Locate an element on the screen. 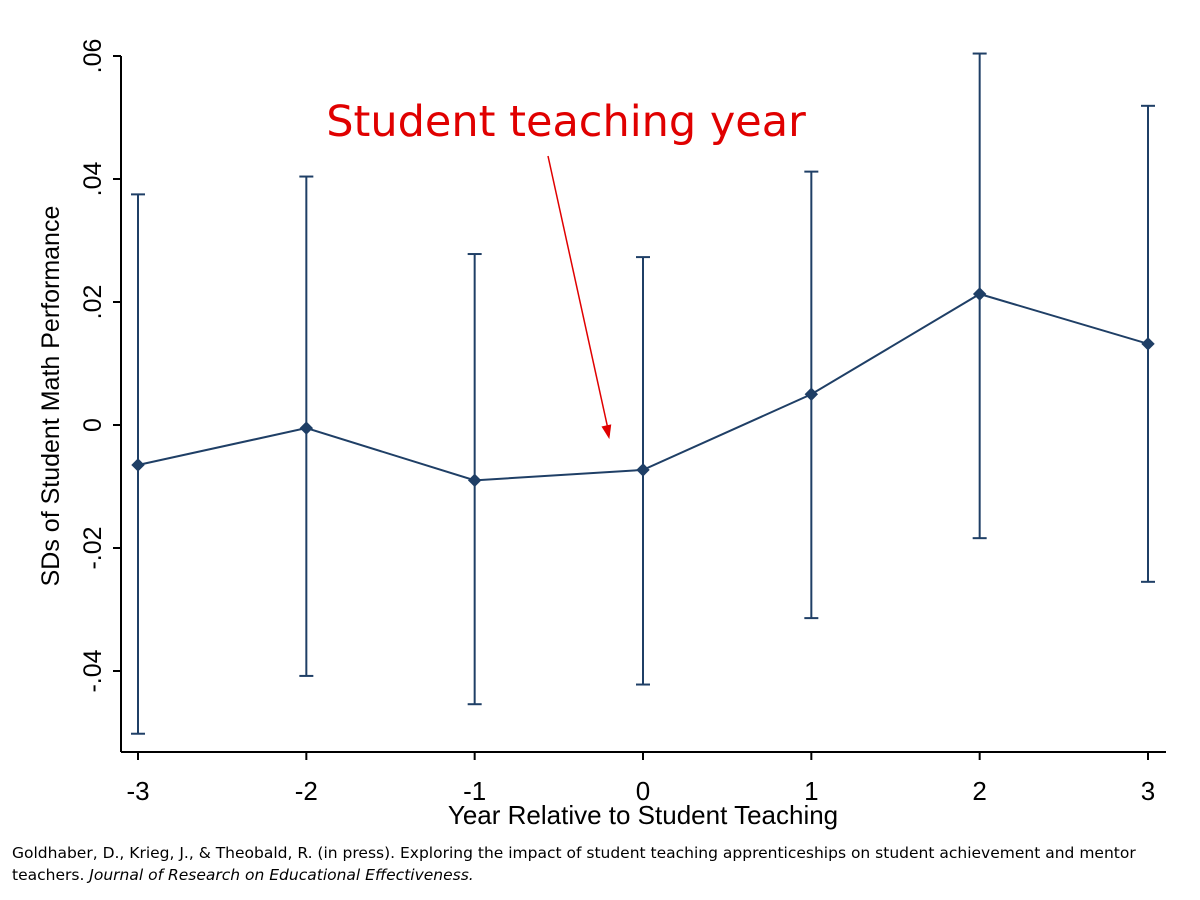 The width and height of the screenshot is (1200, 900). x-ticks: -3 -2 -1 0 1 2 3 is located at coordinates (640, 779).